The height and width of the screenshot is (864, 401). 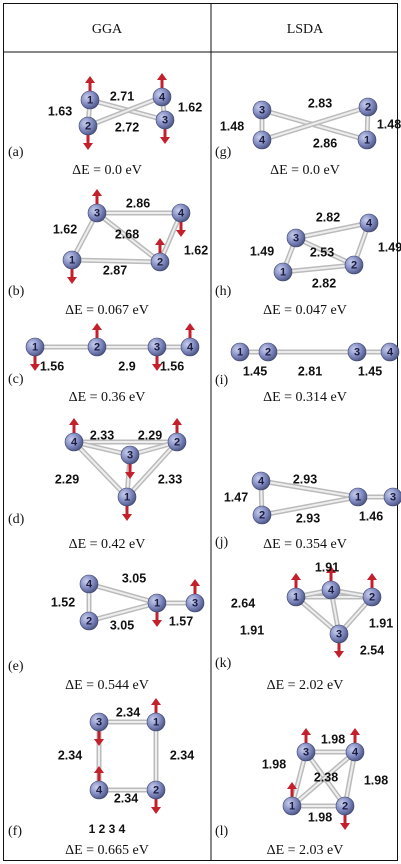 I want to click on bond-length: 1.57, so click(x=181, y=621).